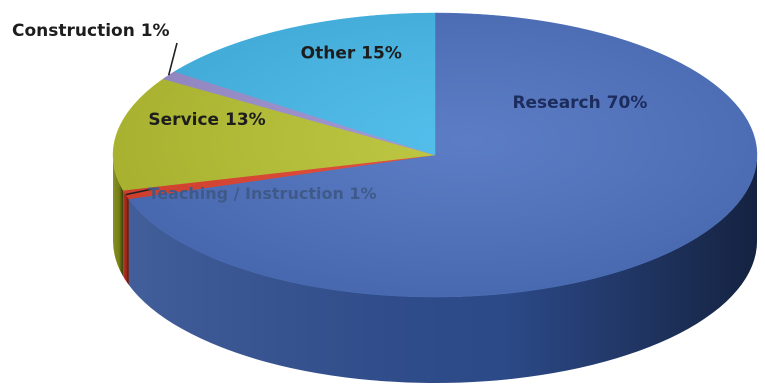  I want to click on slice-label-other: Other 15%, so click(351, 53).